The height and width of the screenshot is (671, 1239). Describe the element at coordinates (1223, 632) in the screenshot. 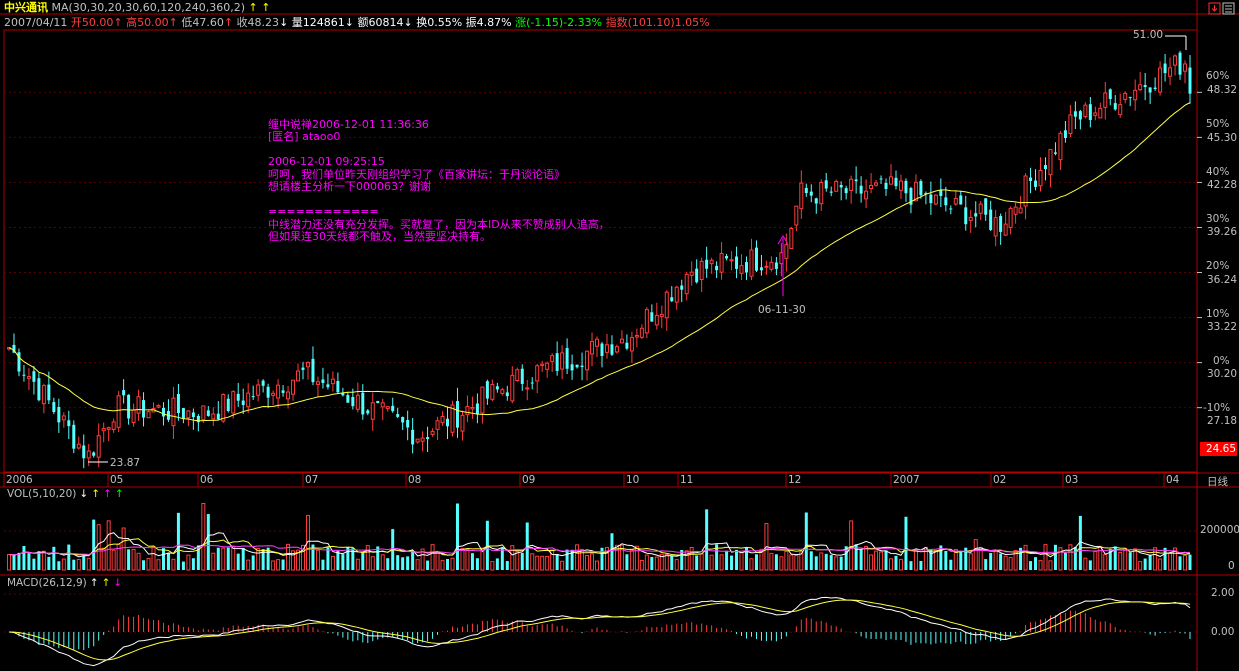

I see `macd-tick-0: 0.00` at that location.